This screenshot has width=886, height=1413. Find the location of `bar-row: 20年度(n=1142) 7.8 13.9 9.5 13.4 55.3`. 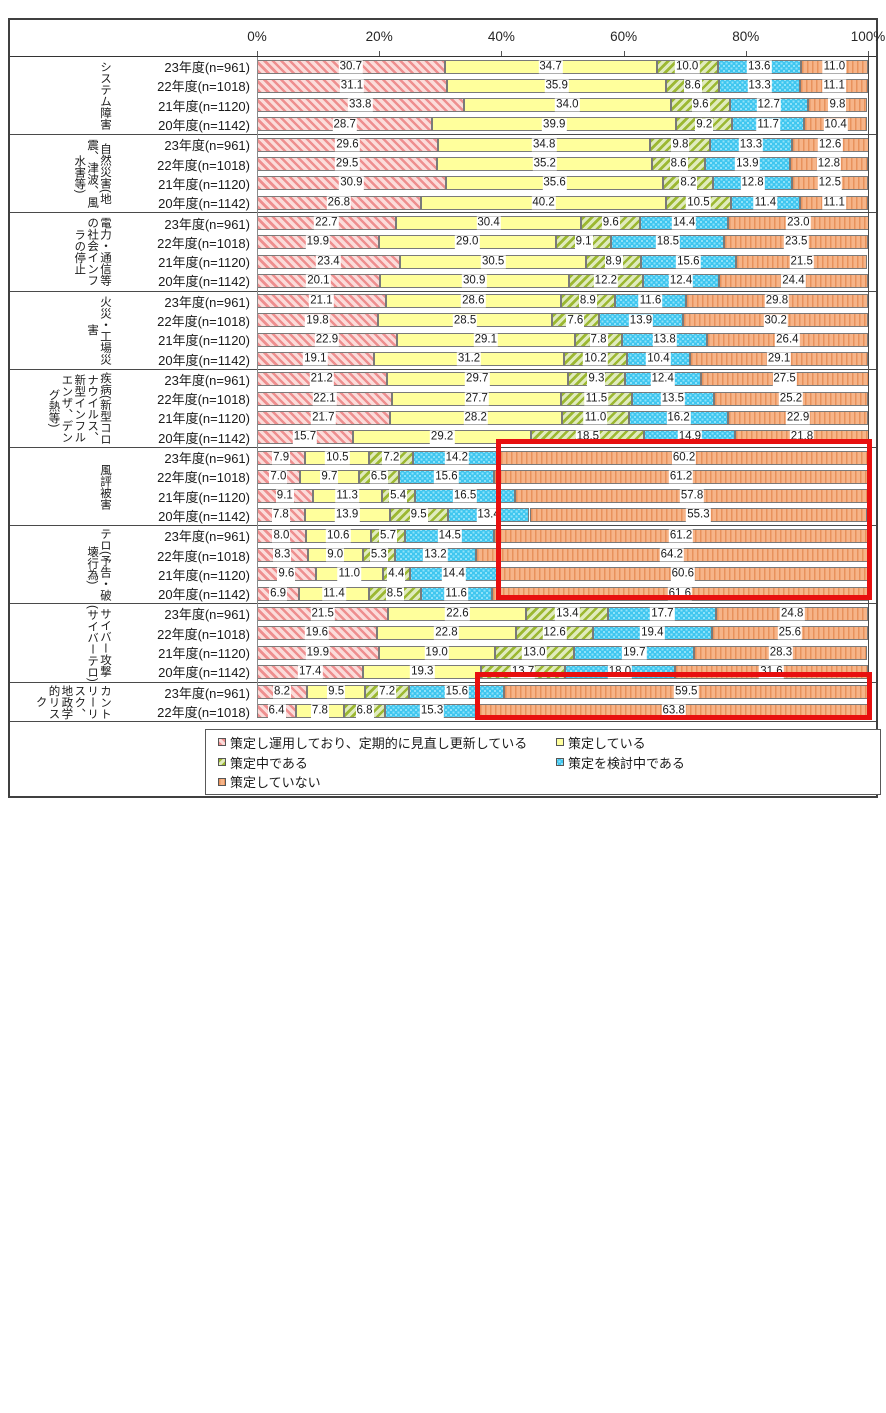

bar-row: 20年度(n=1142) 7.8 13.9 9.5 13.4 55.3 is located at coordinates (495, 515).